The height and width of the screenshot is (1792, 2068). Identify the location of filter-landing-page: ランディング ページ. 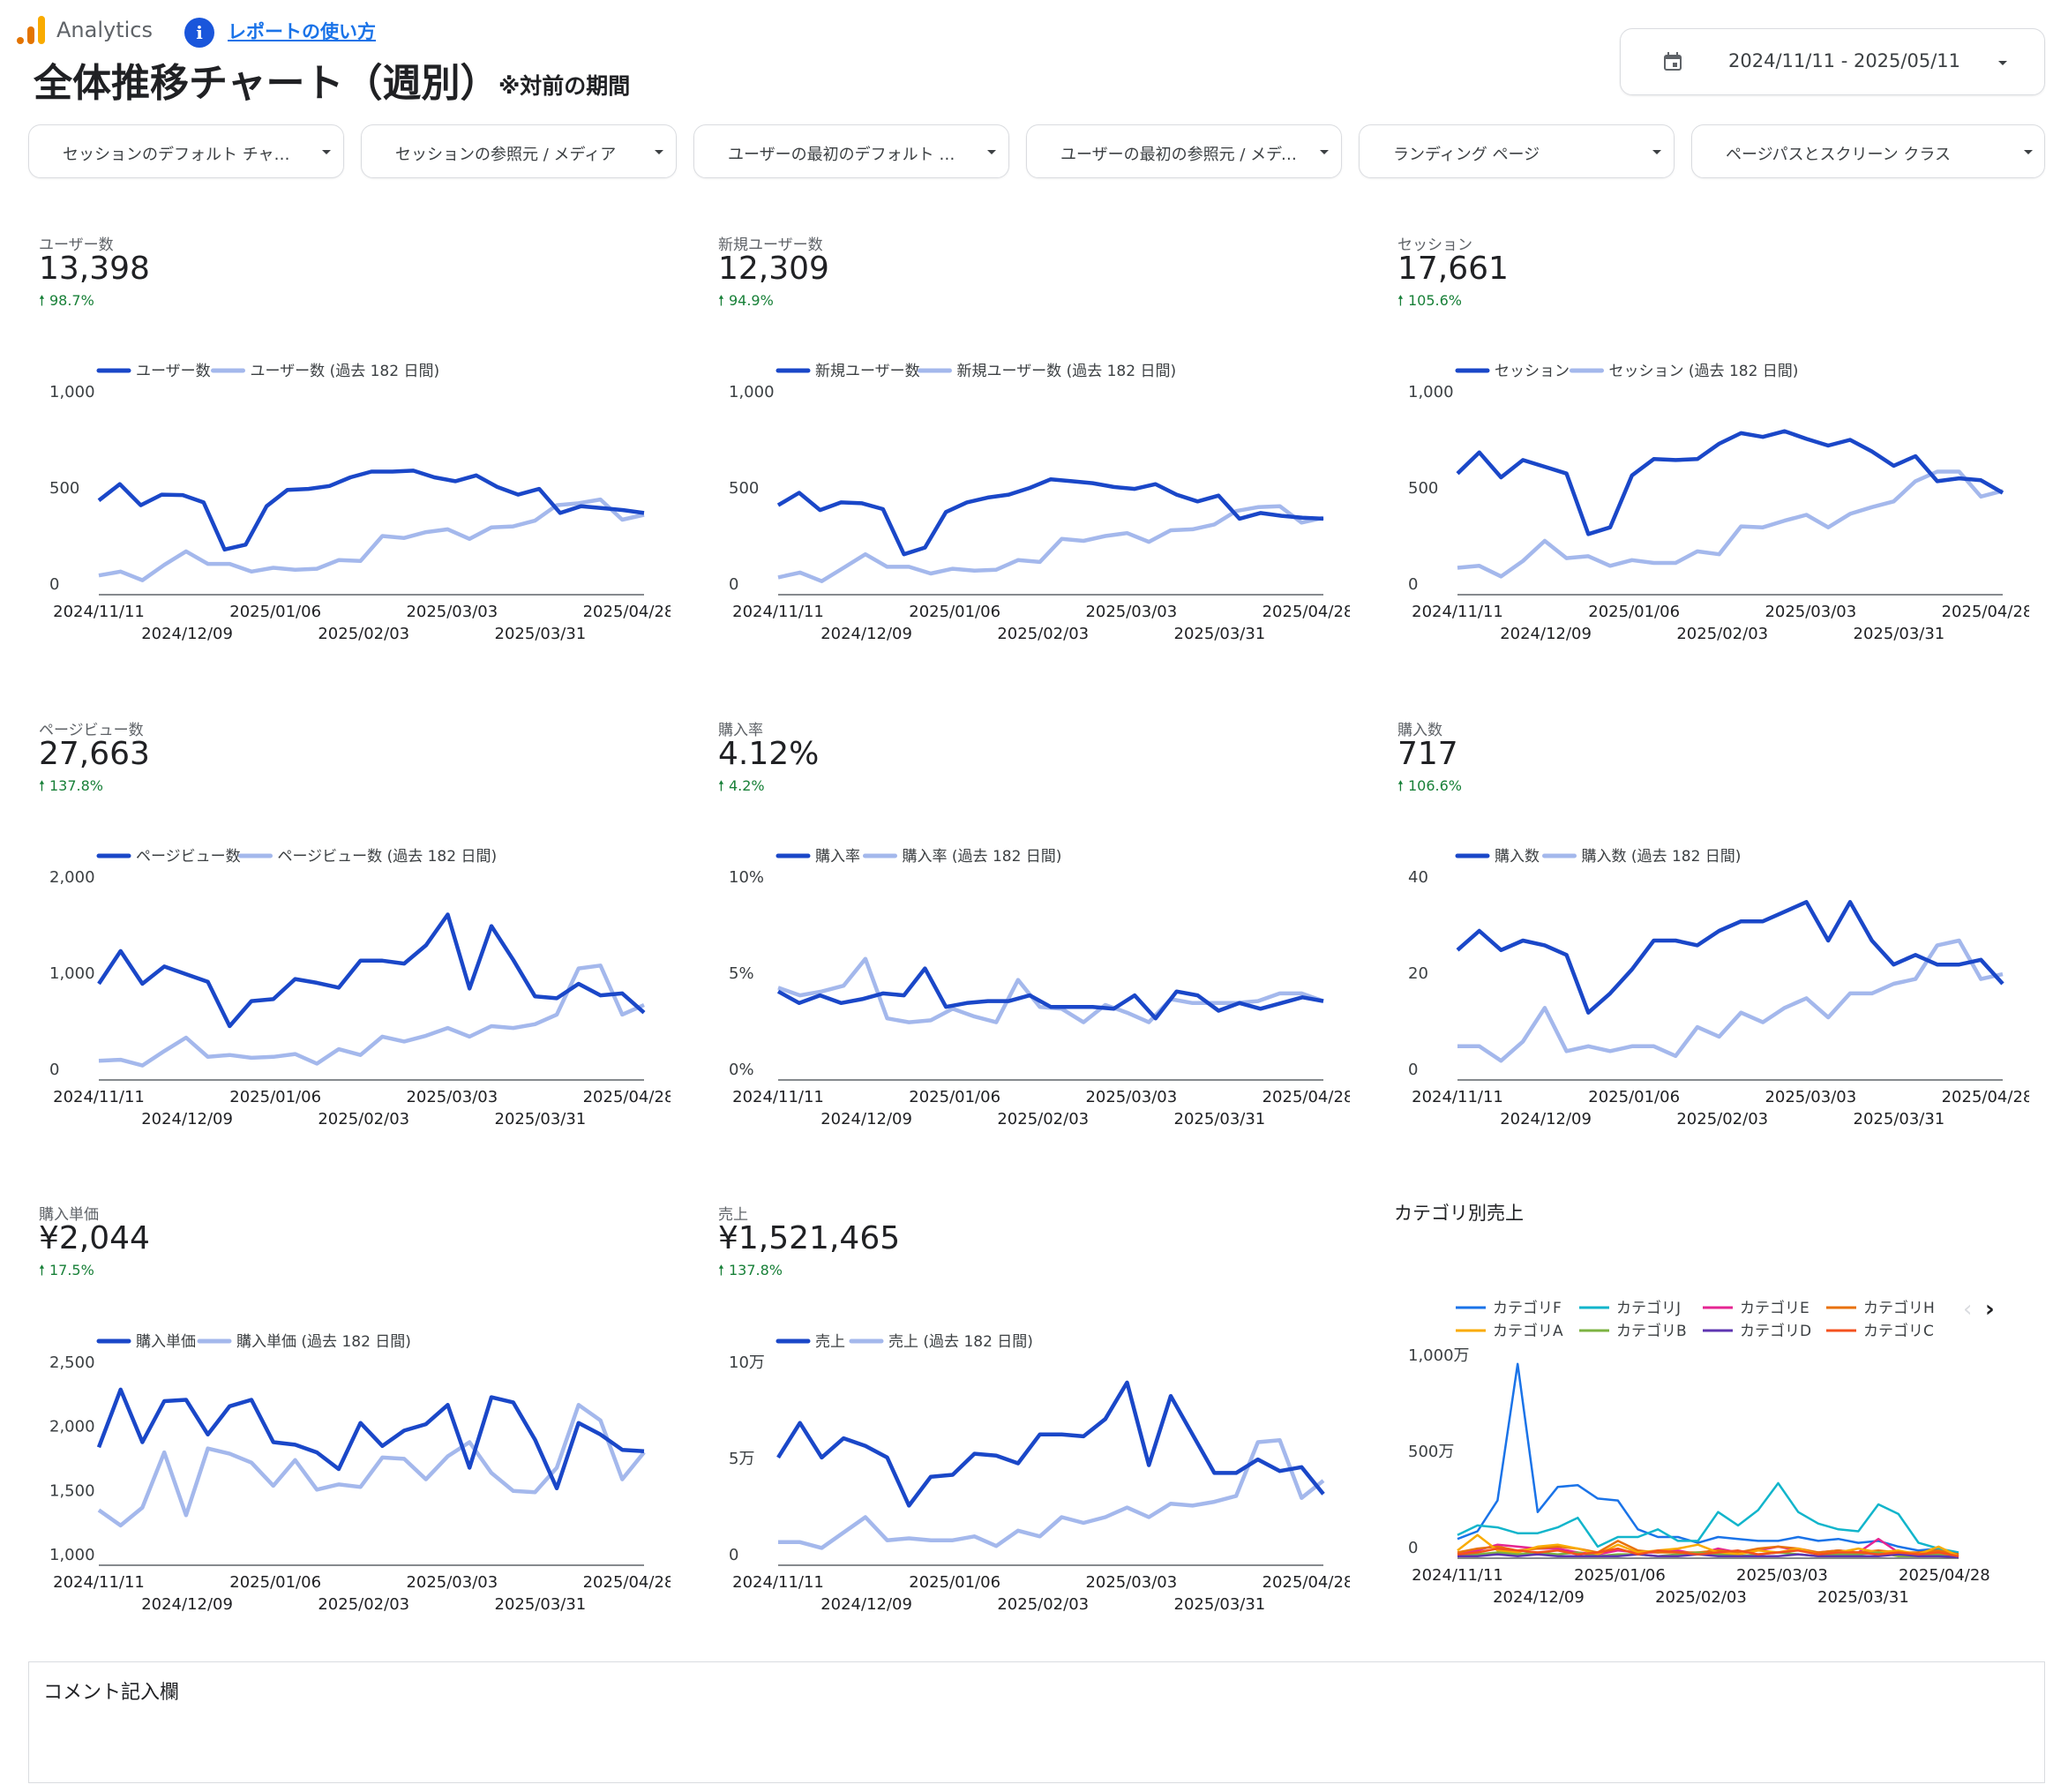
(1517, 151).